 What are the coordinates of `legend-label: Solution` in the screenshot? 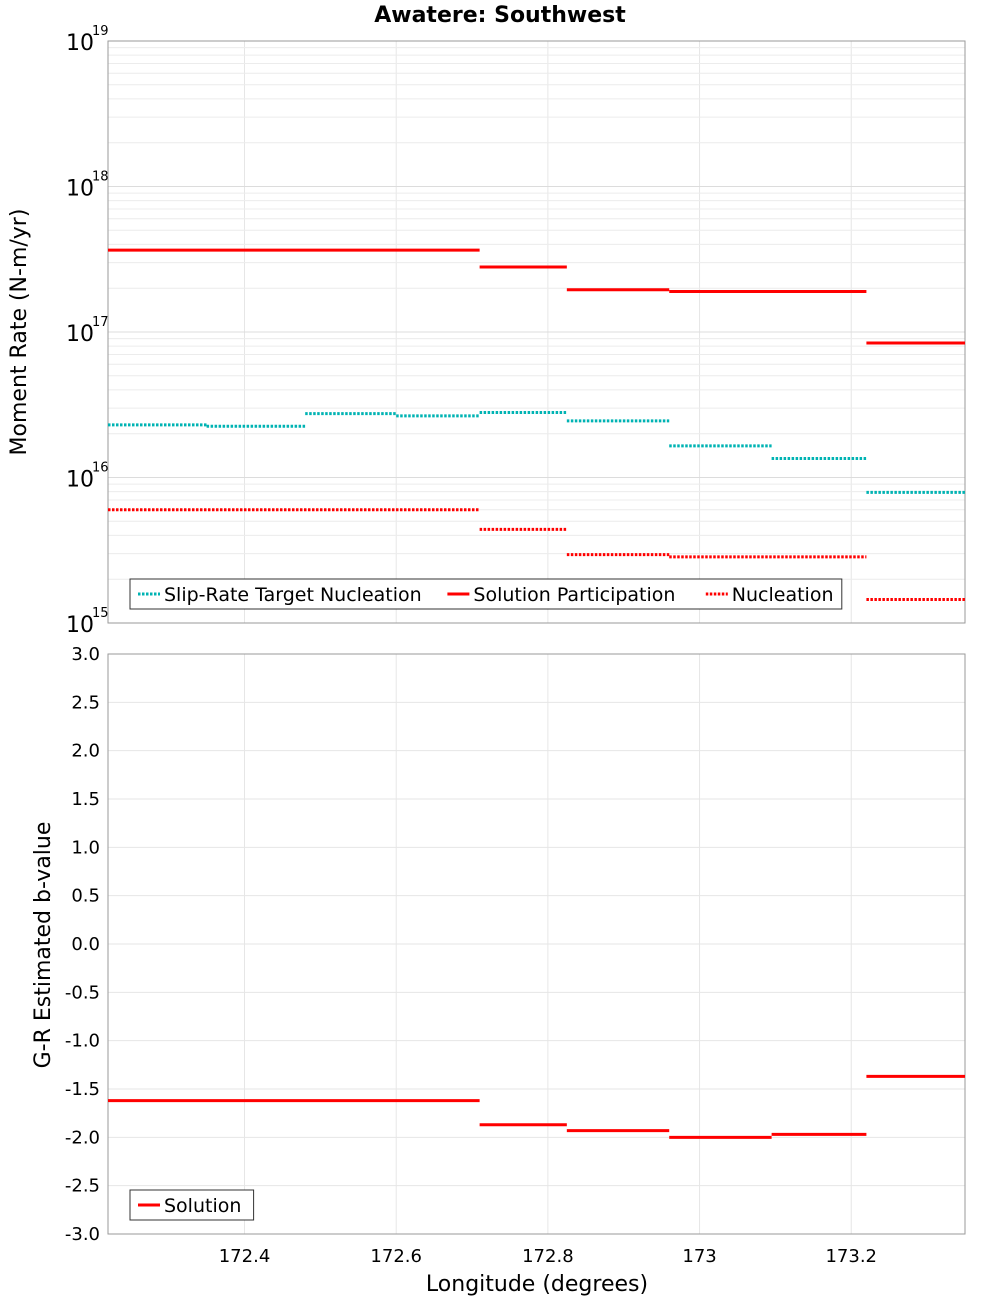 It's located at (202, 1206).